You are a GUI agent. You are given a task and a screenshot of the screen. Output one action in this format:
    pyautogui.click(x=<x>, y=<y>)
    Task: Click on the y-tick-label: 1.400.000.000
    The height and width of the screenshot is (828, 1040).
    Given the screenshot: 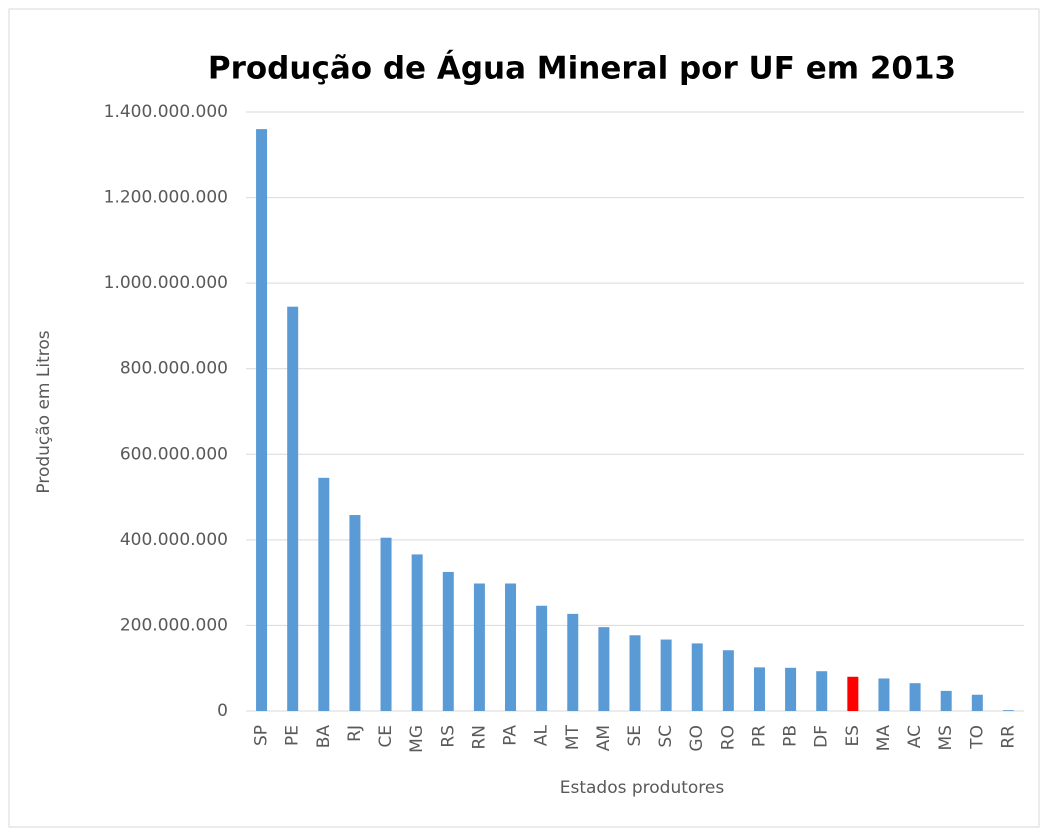 What is the action you would take?
    pyautogui.click(x=166, y=112)
    